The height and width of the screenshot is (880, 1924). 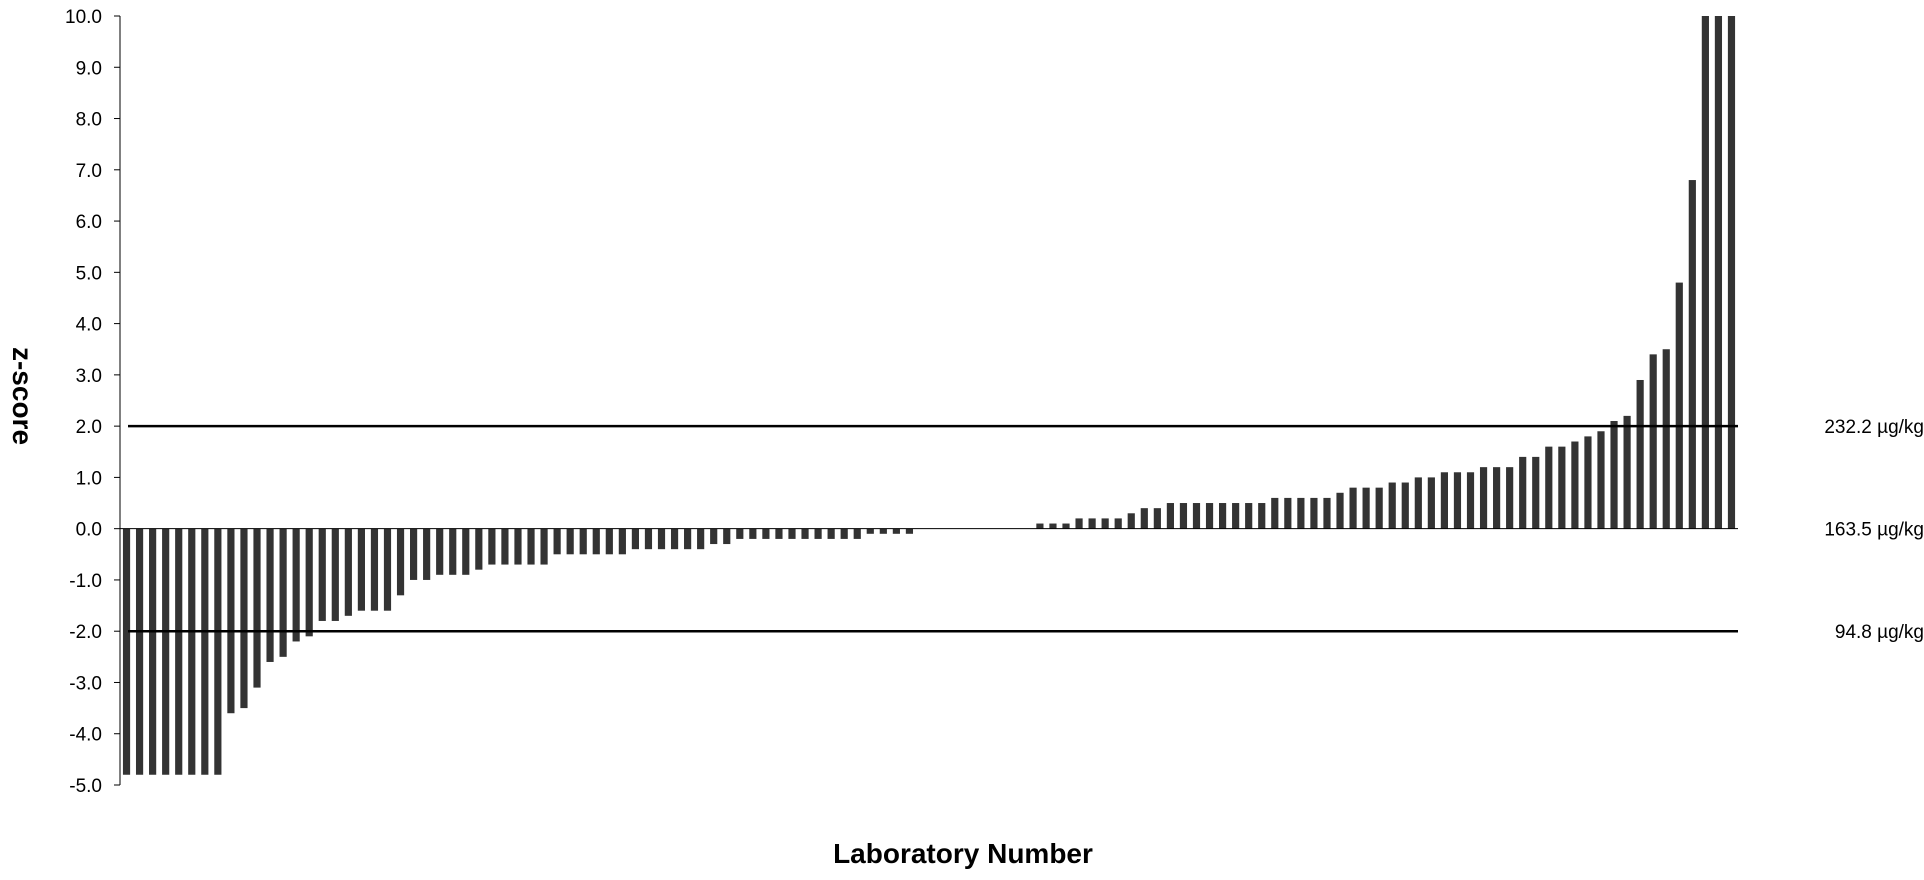 I want to click on reference-line-label: 163.5 µg/kg, so click(x=1874, y=530).